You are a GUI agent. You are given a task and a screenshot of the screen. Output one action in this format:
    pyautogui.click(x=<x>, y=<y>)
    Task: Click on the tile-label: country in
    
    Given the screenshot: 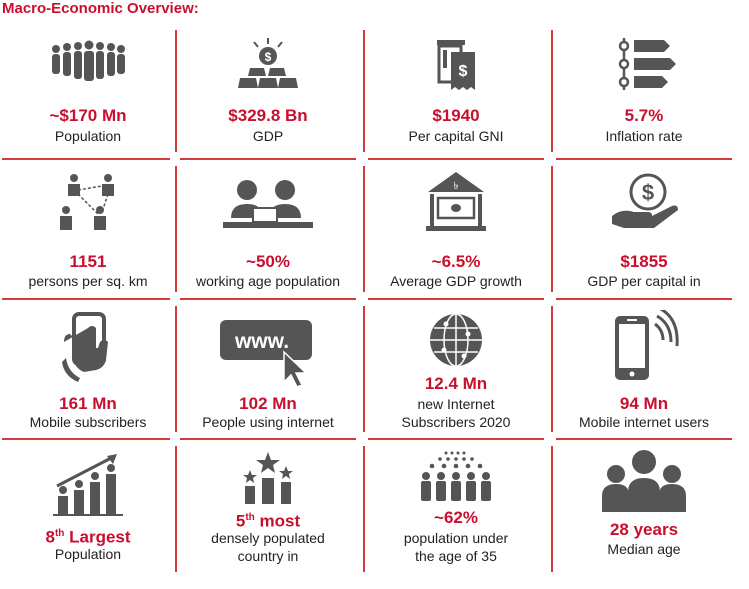 What is the action you would take?
    pyautogui.click(x=268, y=556)
    